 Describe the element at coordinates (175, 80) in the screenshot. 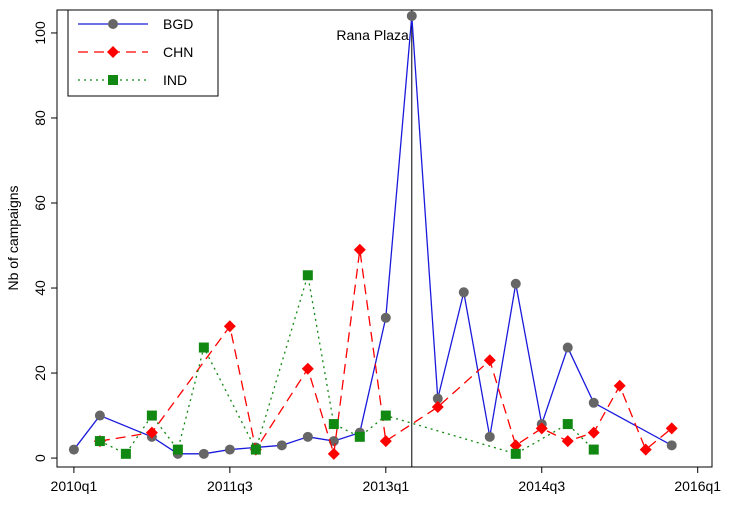

I see `legend-label: IND` at that location.